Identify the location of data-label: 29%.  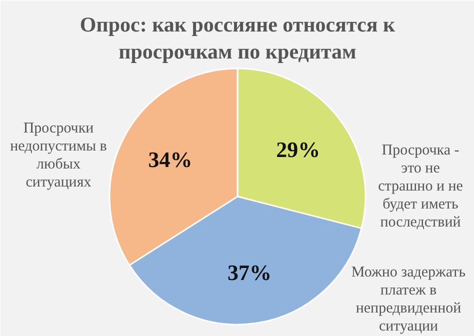
(298, 149).